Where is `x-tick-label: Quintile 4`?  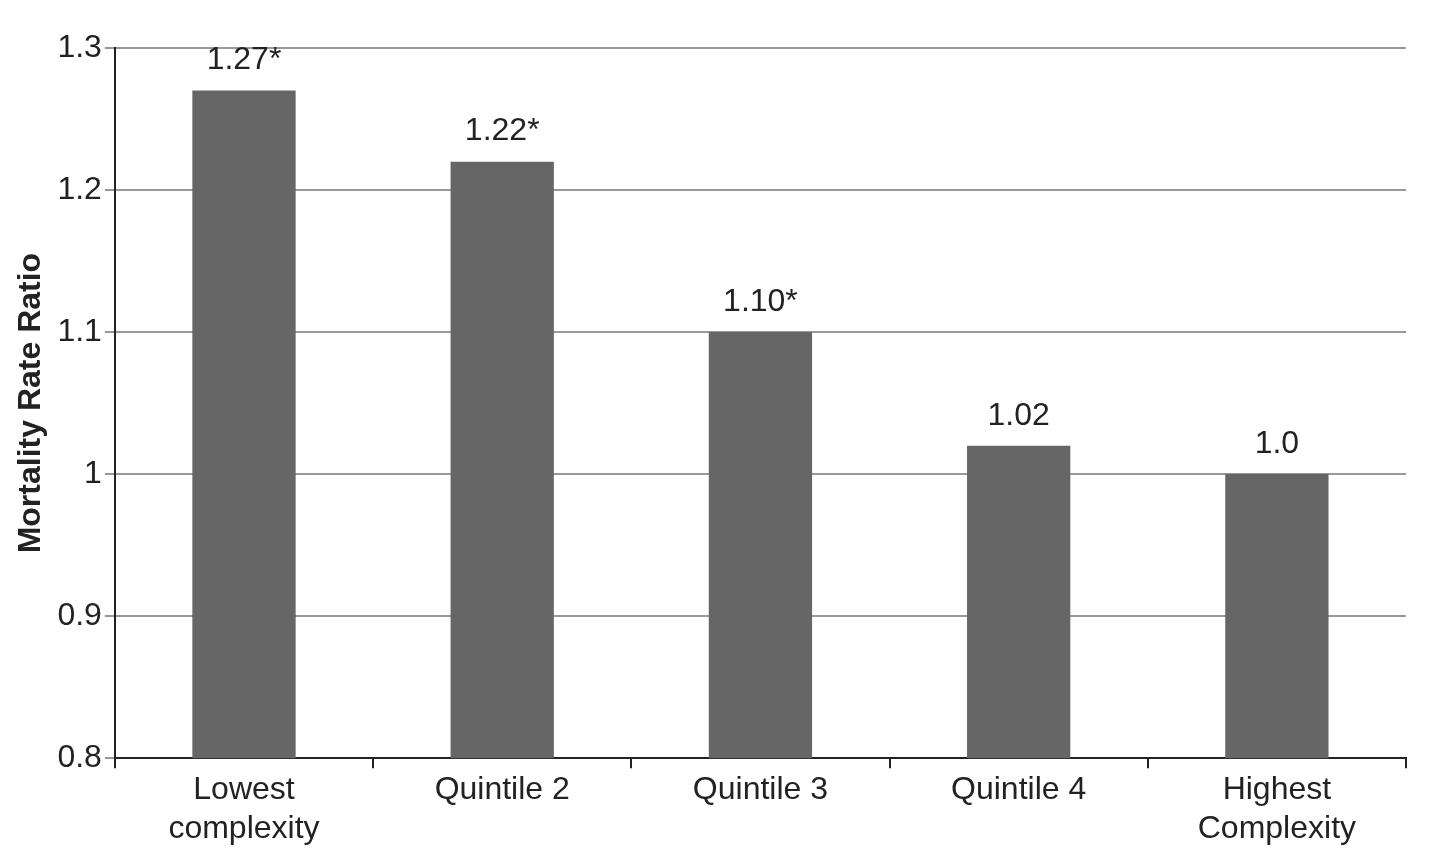
x-tick-label: Quintile 4 is located at coordinates (1019, 788).